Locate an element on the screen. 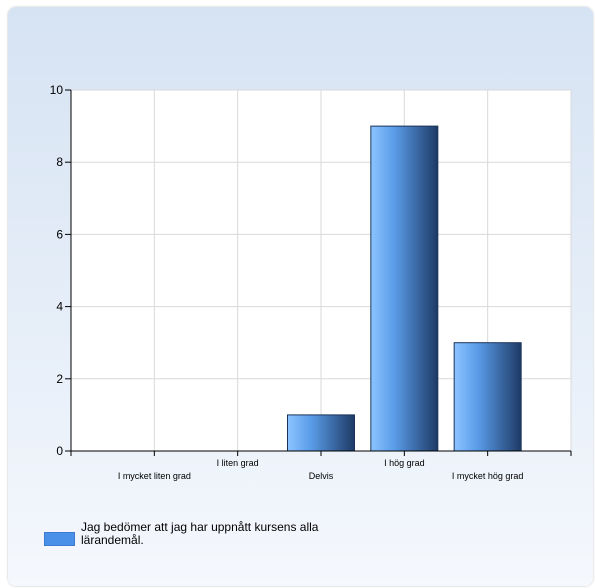 The height and width of the screenshot is (588, 595). x-category-label: I hög grad is located at coordinates (404, 463).